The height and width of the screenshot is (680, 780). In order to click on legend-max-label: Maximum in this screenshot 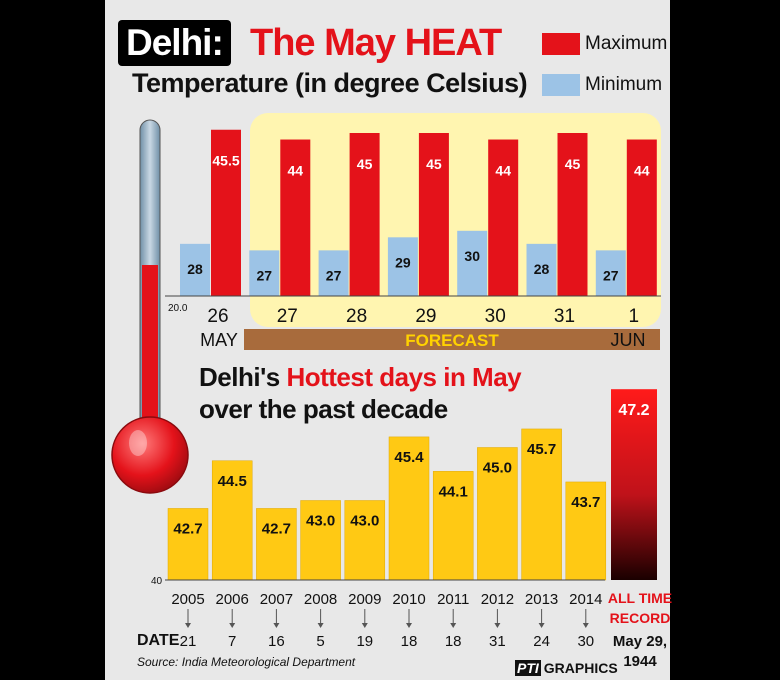, I will do `click(626, 43)`.